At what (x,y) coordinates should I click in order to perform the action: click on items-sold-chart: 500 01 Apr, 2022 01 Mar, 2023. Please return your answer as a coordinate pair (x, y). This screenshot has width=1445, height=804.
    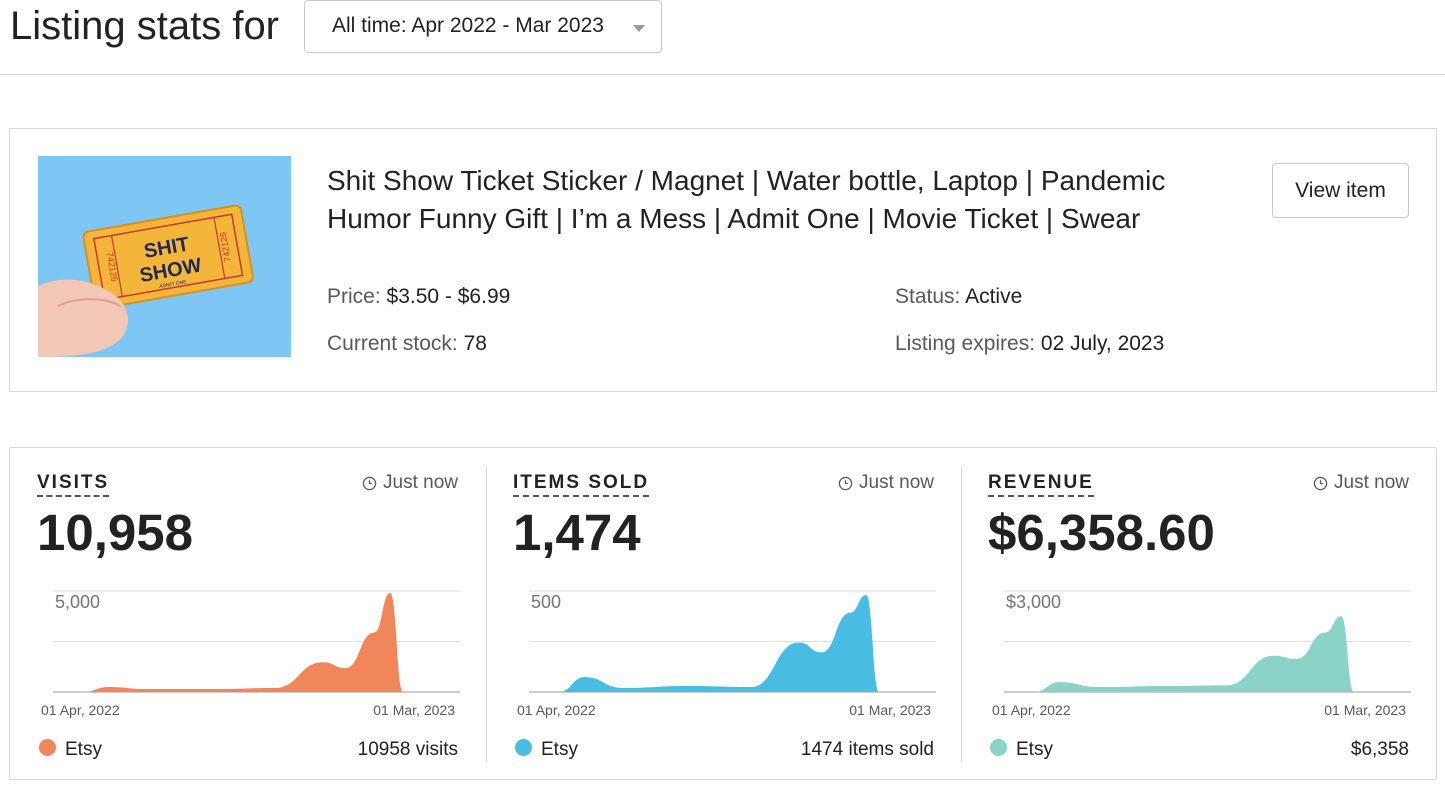
    Looking at the image, I should click on (726, 654).